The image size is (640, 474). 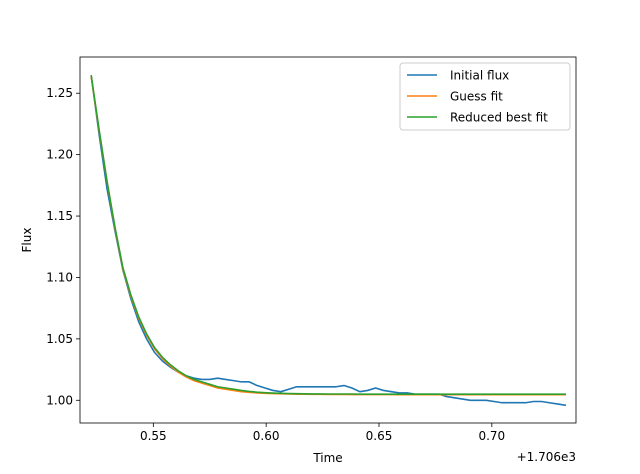 I want to click on legend-box, so click(x=485, y=96).